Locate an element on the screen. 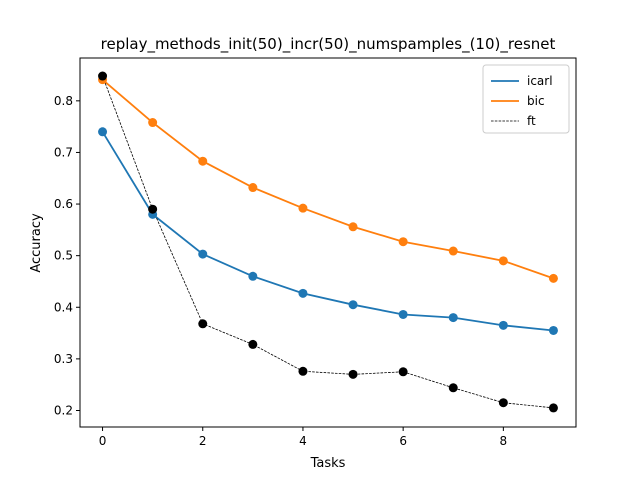 The image size is (640, 480). y-tick-label-0.3: 0.3 is located at coordinates (63, 359).